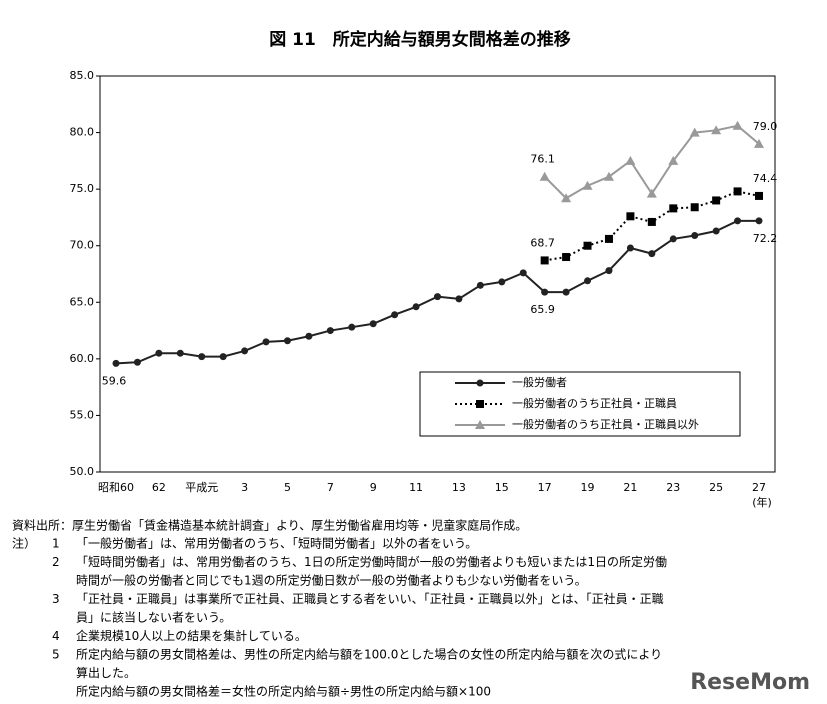  I want to click on x-tick-label: 平成元, so click(201, 487).